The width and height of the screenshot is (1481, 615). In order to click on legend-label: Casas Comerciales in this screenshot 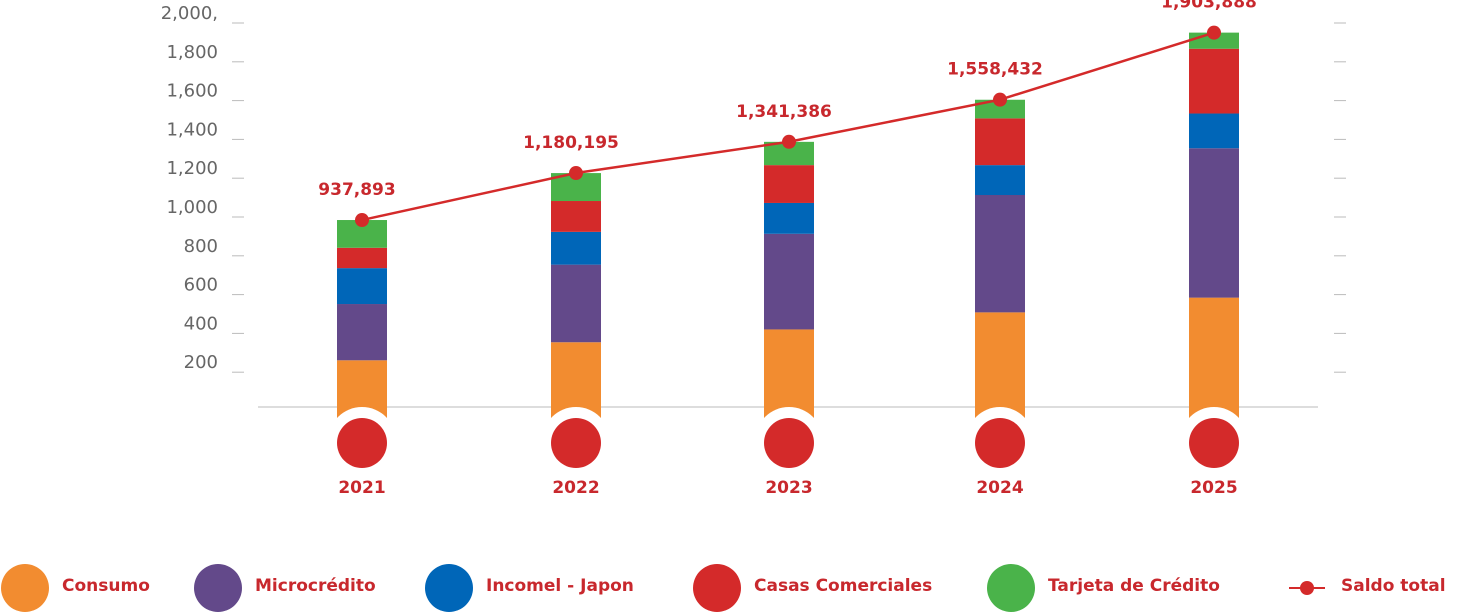, I will do `click(843, 586)`.